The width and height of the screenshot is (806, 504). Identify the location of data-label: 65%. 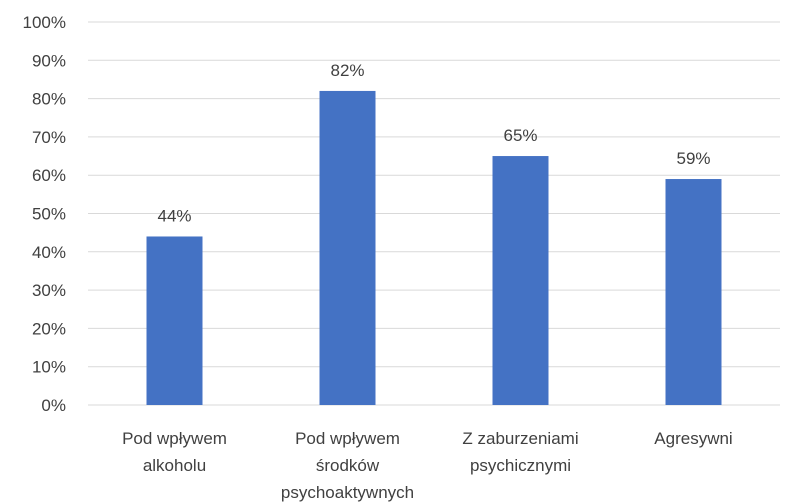
(520, 135).